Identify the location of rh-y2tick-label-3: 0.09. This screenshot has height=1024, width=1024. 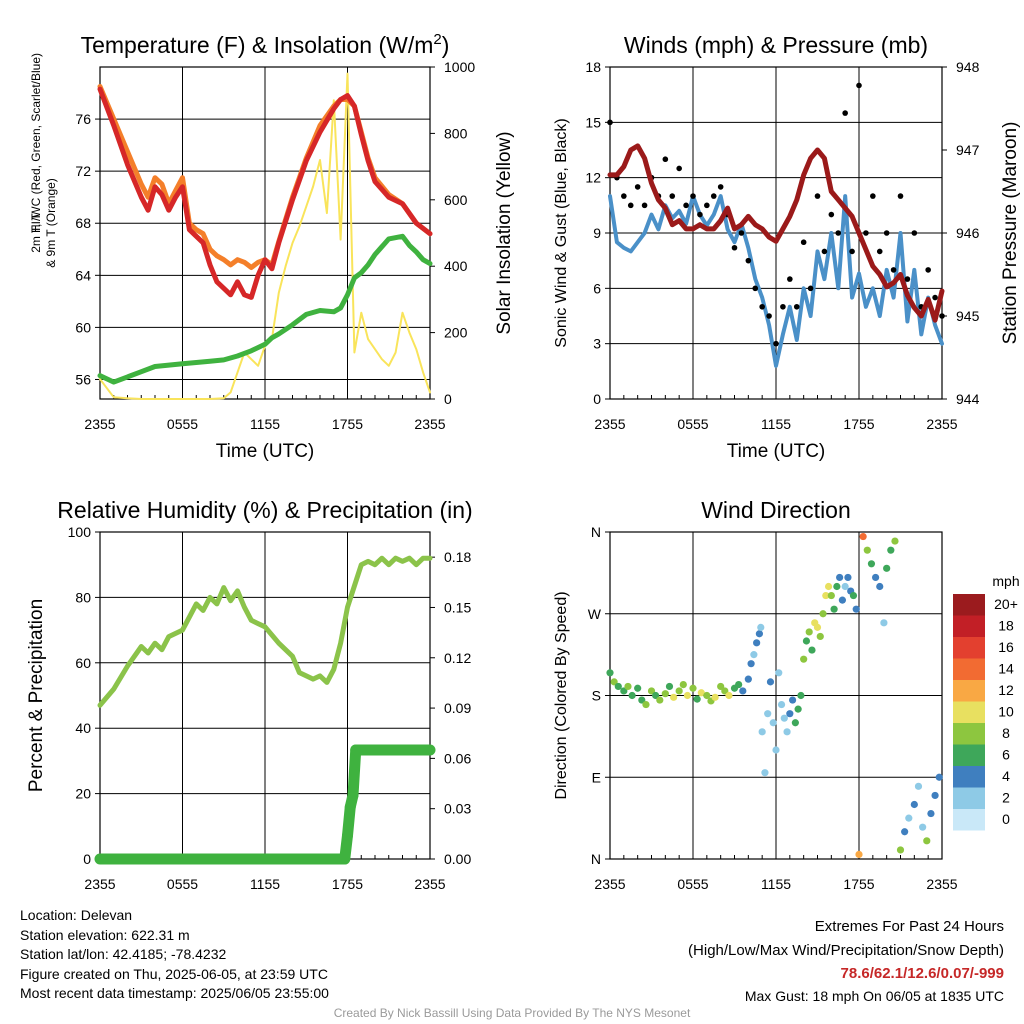
(457, 708).